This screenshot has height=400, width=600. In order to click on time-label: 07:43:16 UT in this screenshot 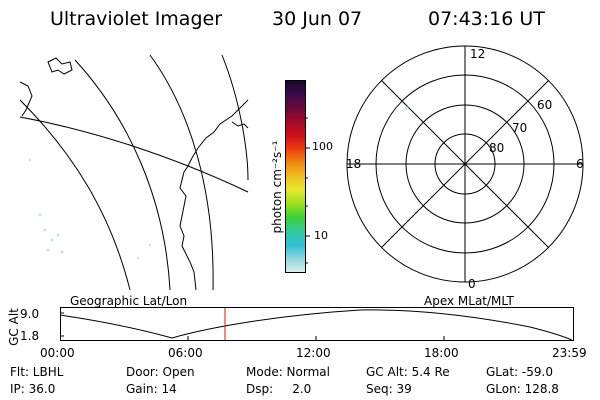, I will do `click(486, 19)`.